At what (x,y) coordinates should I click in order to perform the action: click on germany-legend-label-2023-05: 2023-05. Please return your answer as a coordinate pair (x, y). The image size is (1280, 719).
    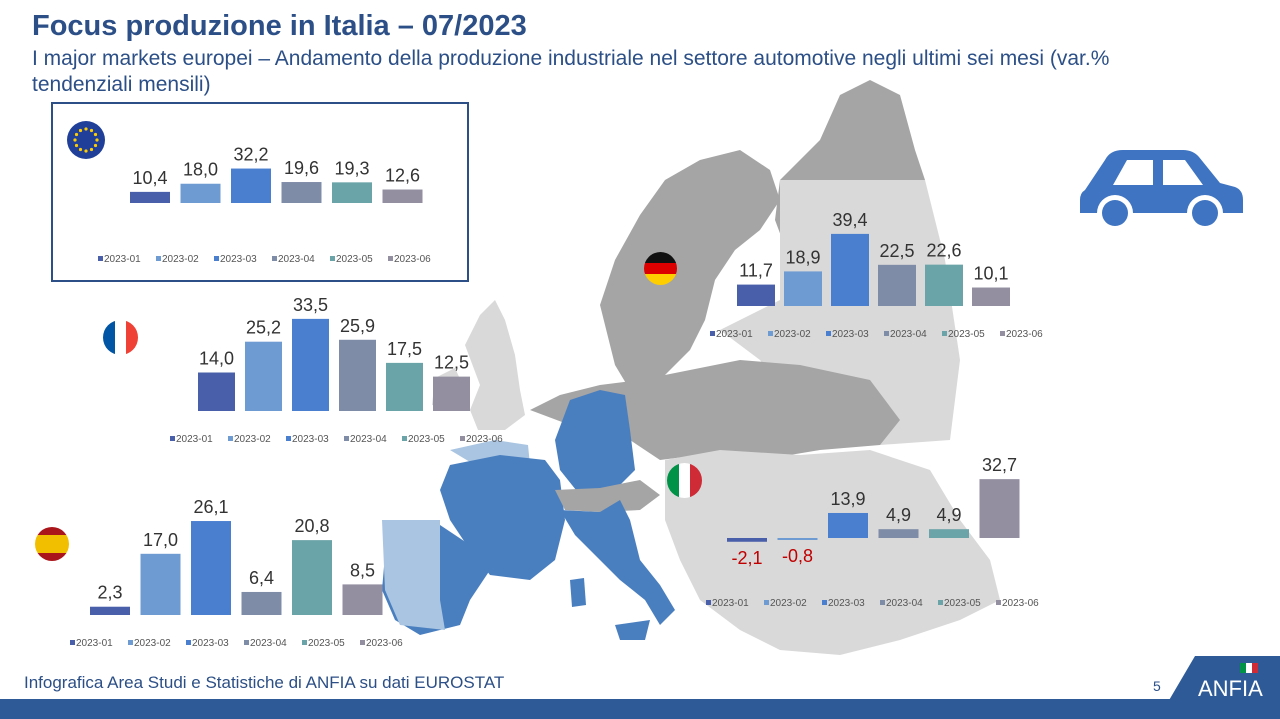
    Looking at the image, I should click on (966, 334).